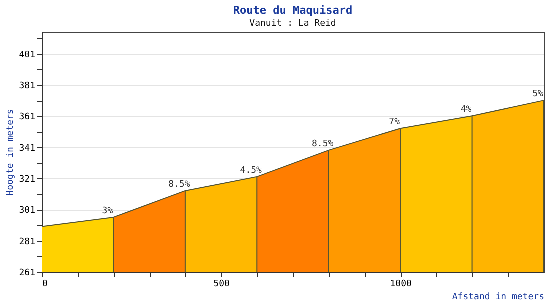 The height and width of the screenshot is (306, 550). What do you see at coordinates (27, 242) in the screenshot?
I see `y-tick-label: 281` at bounding box center [27, 242].